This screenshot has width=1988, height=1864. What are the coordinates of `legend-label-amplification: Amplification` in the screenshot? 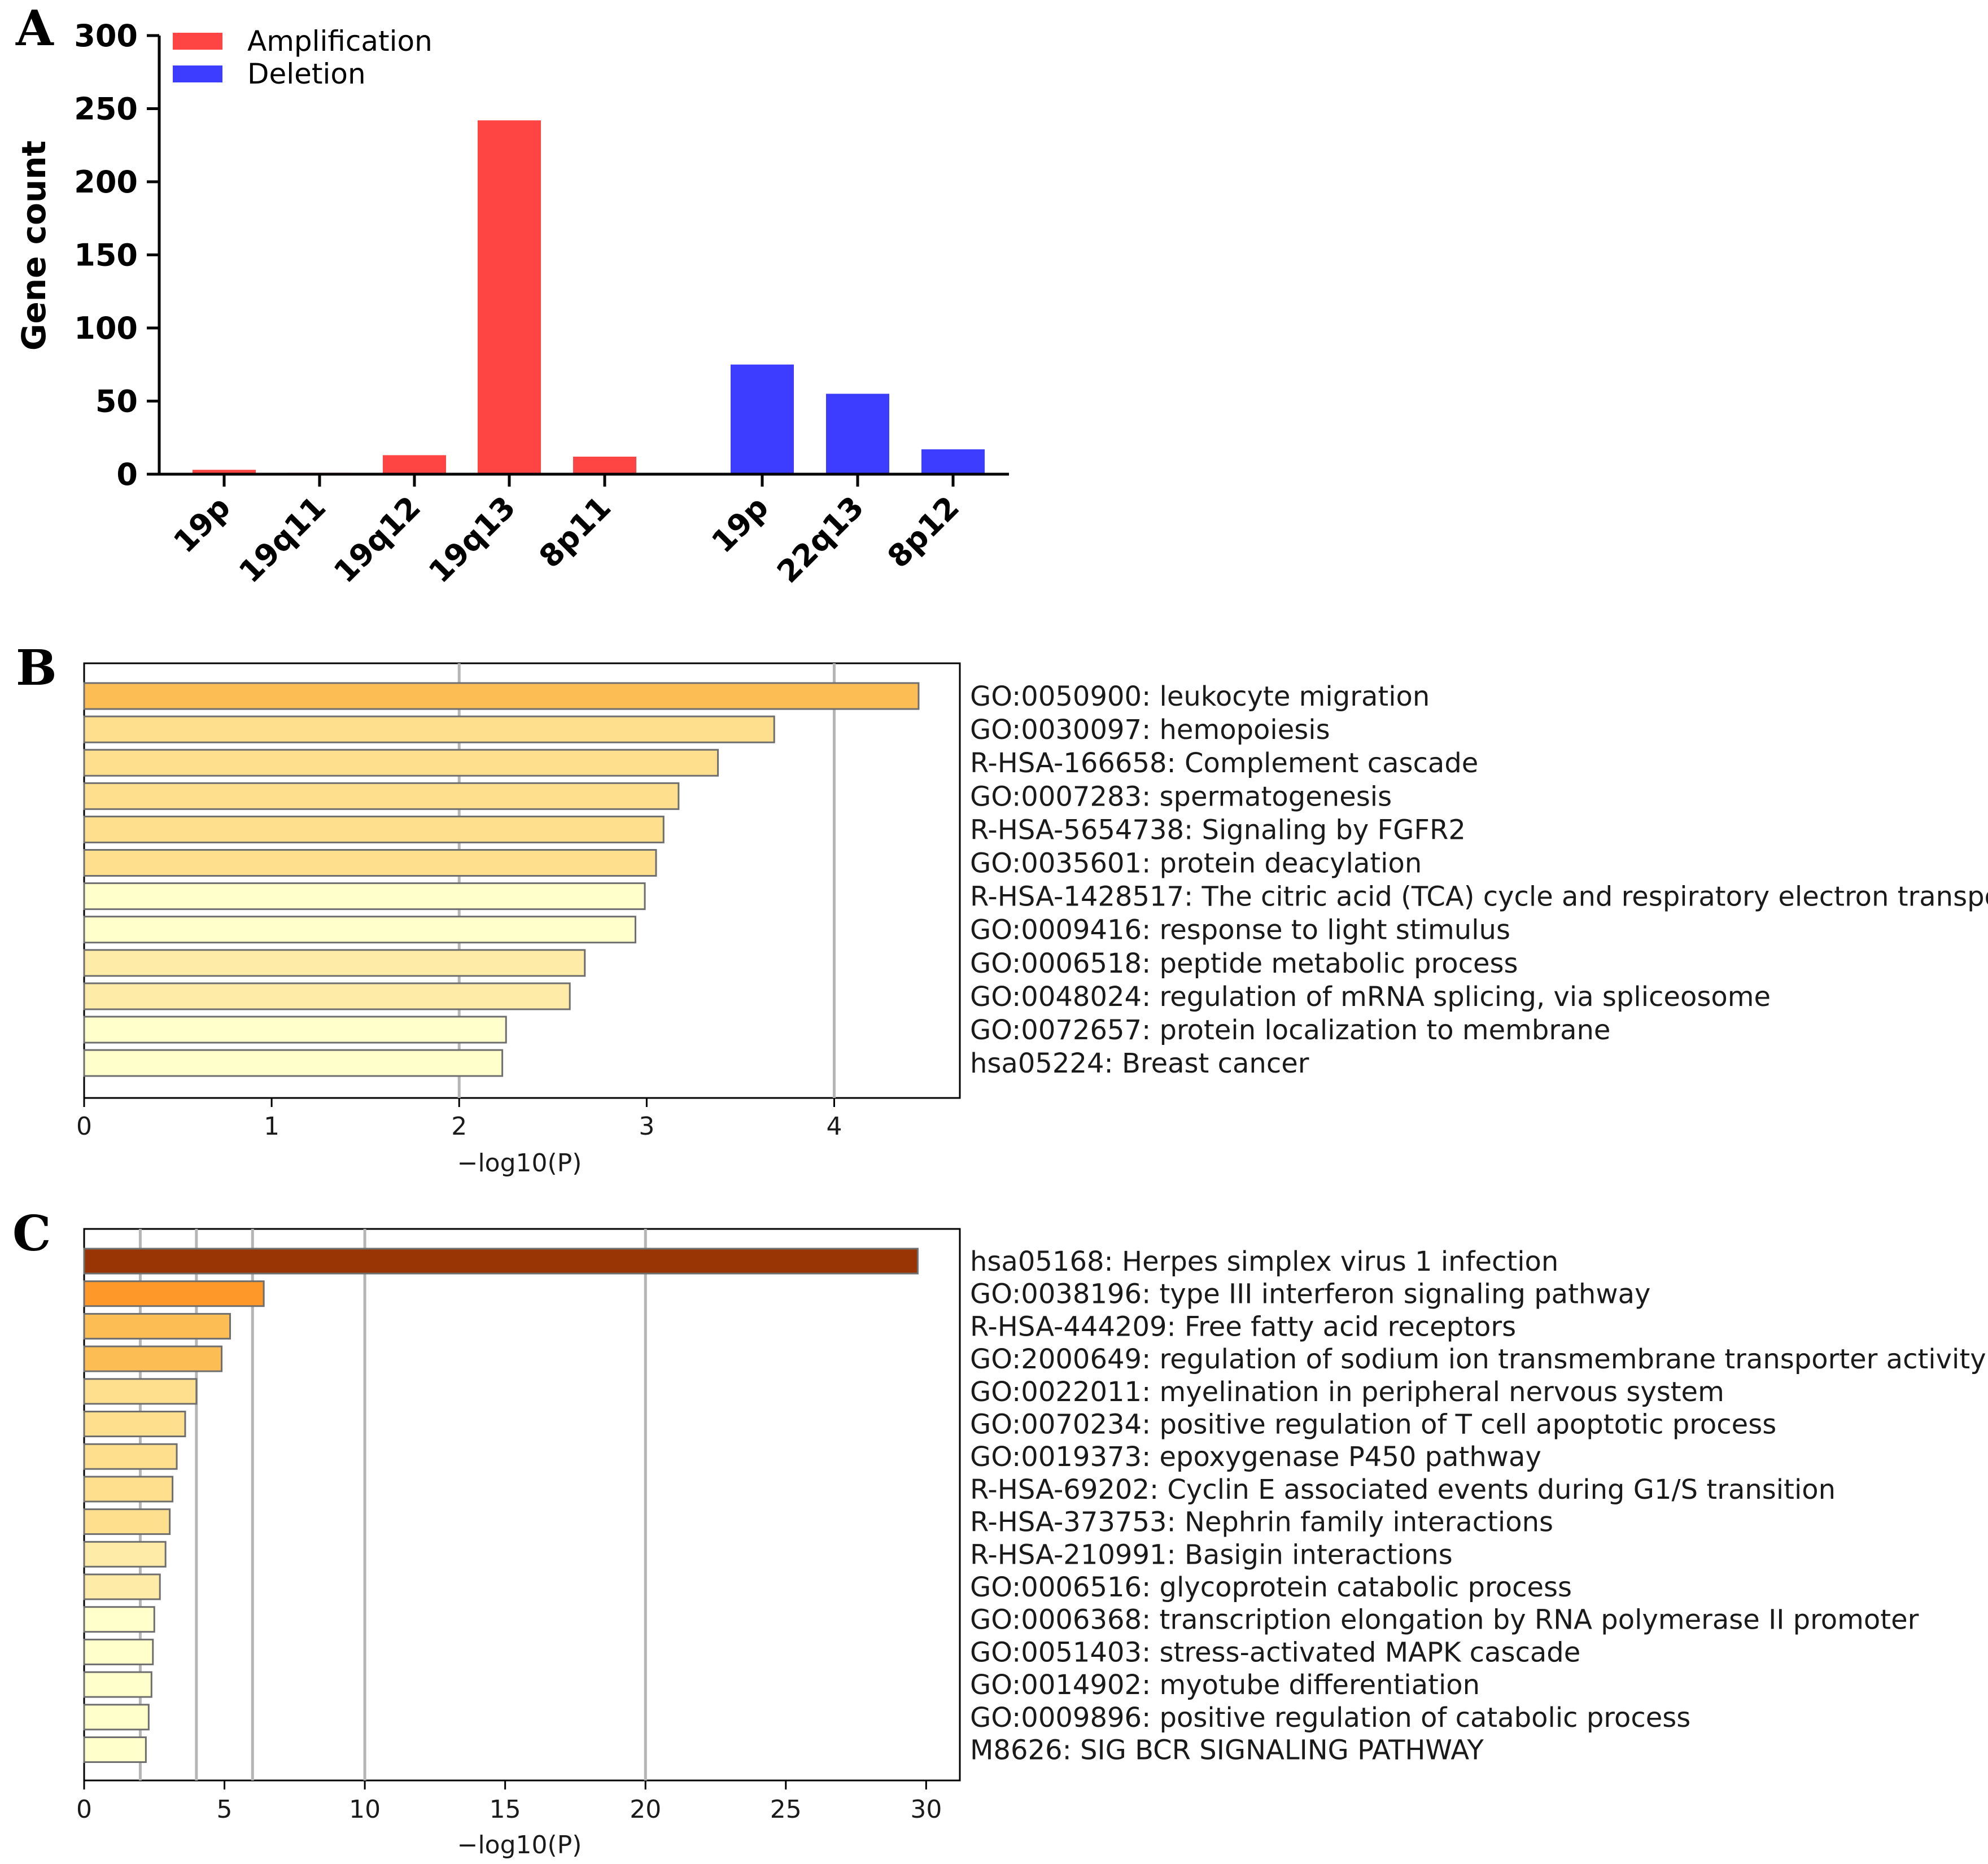 It's located at (339, 41).